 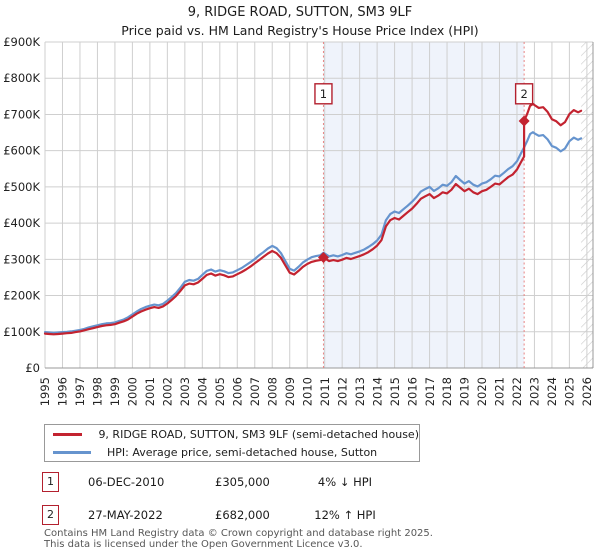 I want to click on x-tick-label: 1996, so click(x=63, y=391).